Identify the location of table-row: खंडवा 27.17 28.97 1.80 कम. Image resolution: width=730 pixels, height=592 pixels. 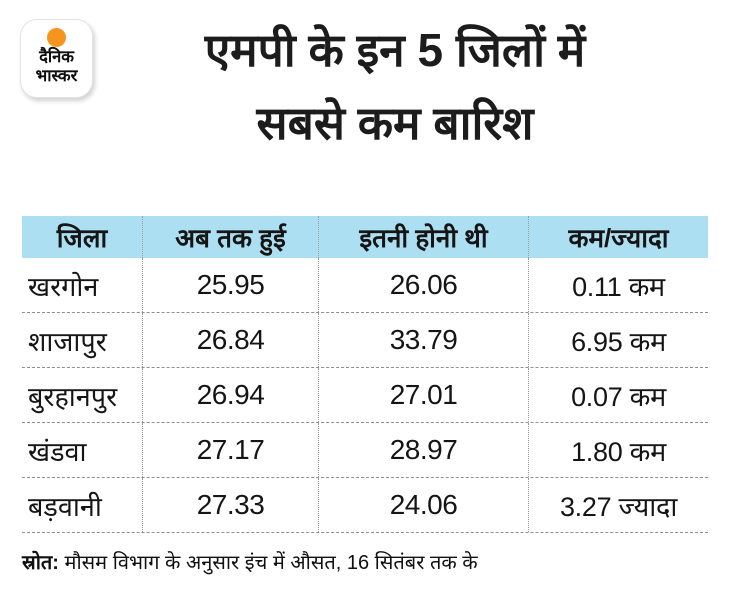
(365, 450).